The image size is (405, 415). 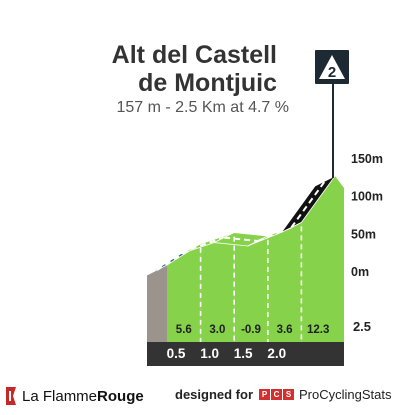 What do you see at coordinates (345, 394) in the screenshot?
I see `pcs-name: ProCyclingStats` at bounding box center [345, 394].